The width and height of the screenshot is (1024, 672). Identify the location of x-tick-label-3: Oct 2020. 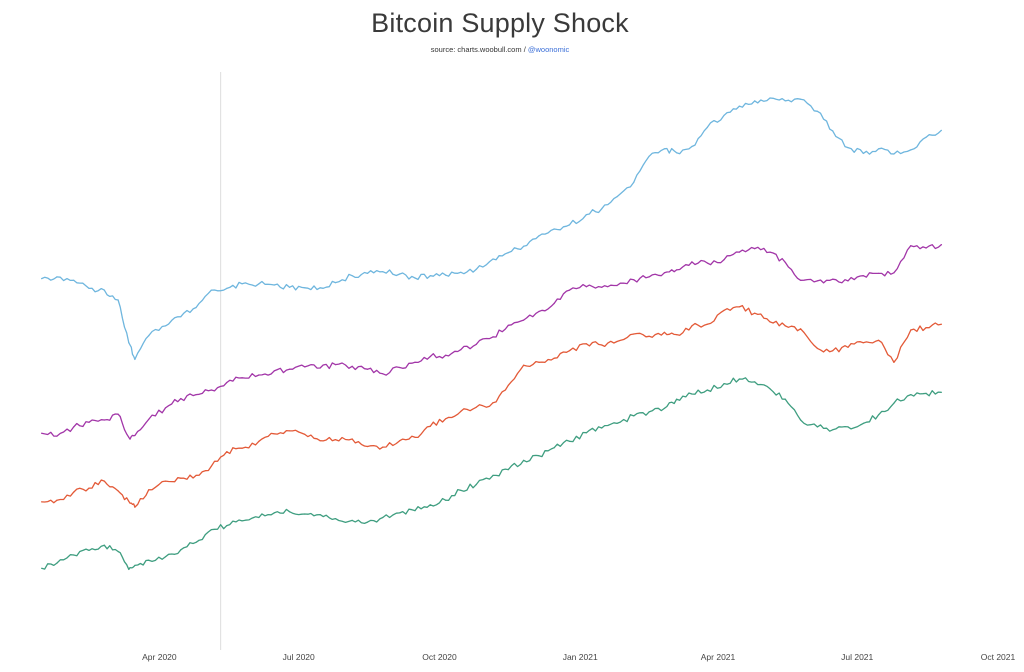
(439, 657).